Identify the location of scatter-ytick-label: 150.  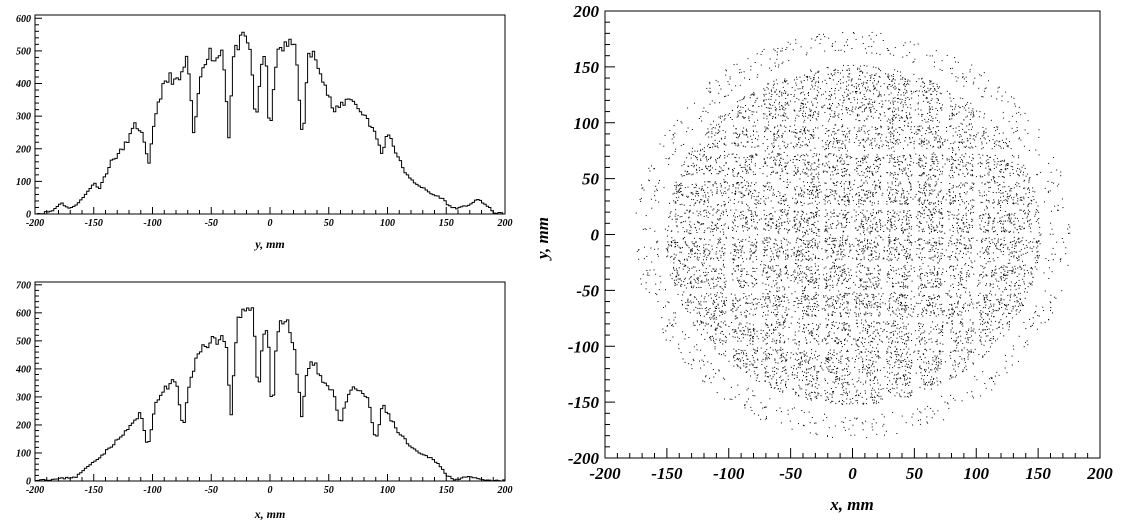
(587, 67).